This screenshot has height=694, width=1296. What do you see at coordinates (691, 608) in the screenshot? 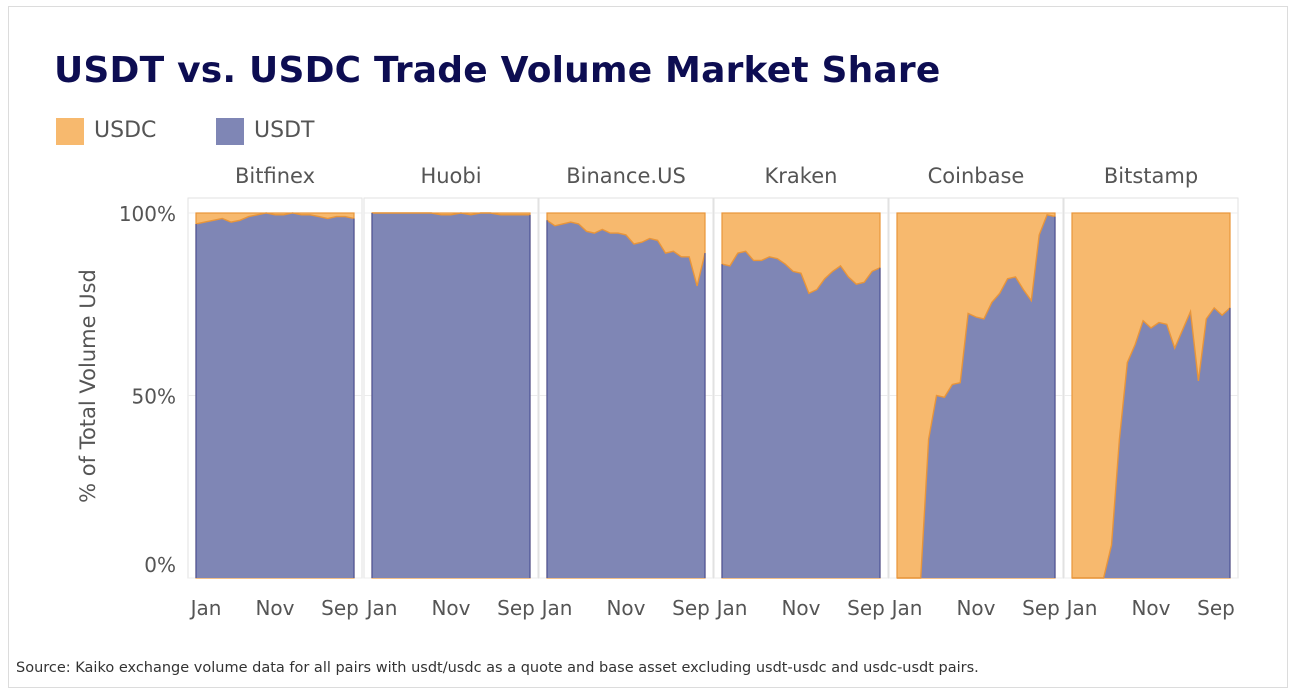
I see `x-tick-label-binance-us-sep: Sep` at bounding box center [691, 608].